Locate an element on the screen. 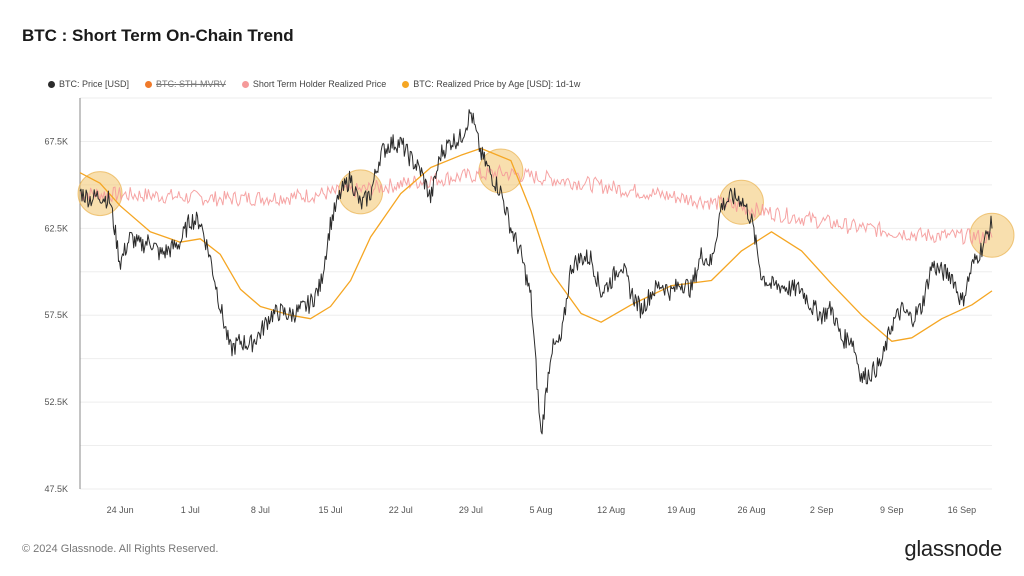 The image size is (1024, 576). y-tick-label: 67.5K is located at coordinates (56, 141).